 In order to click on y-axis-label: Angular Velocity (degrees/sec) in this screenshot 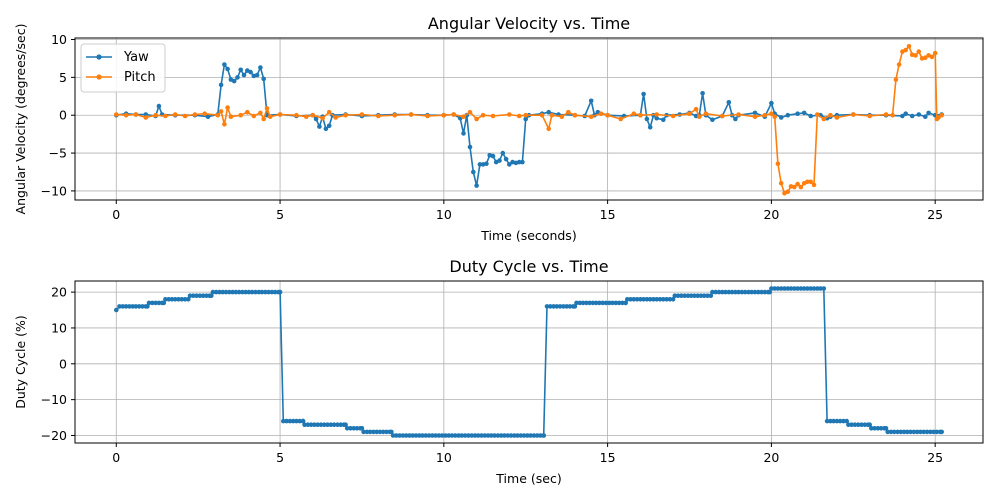, I will do `click(20, 119)`.